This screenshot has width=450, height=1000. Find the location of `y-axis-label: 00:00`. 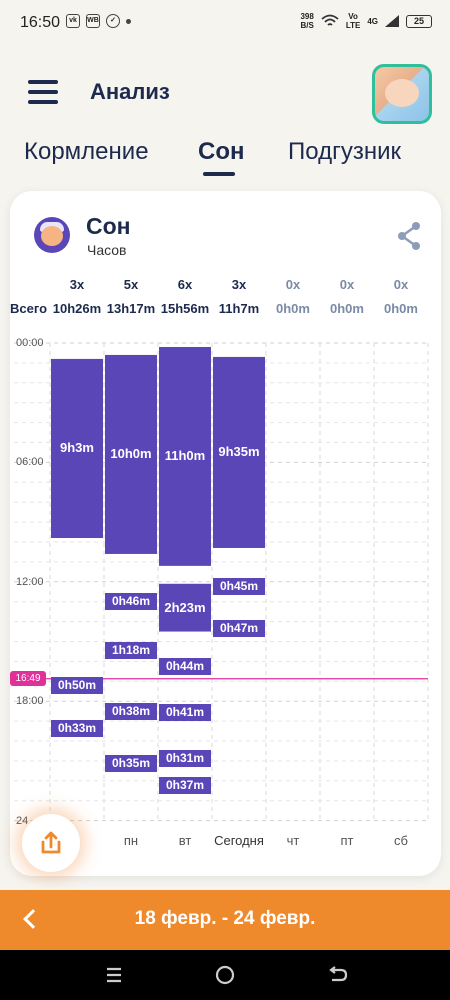

y-axis-label: 00:00 is located at coordinates (30, 343).